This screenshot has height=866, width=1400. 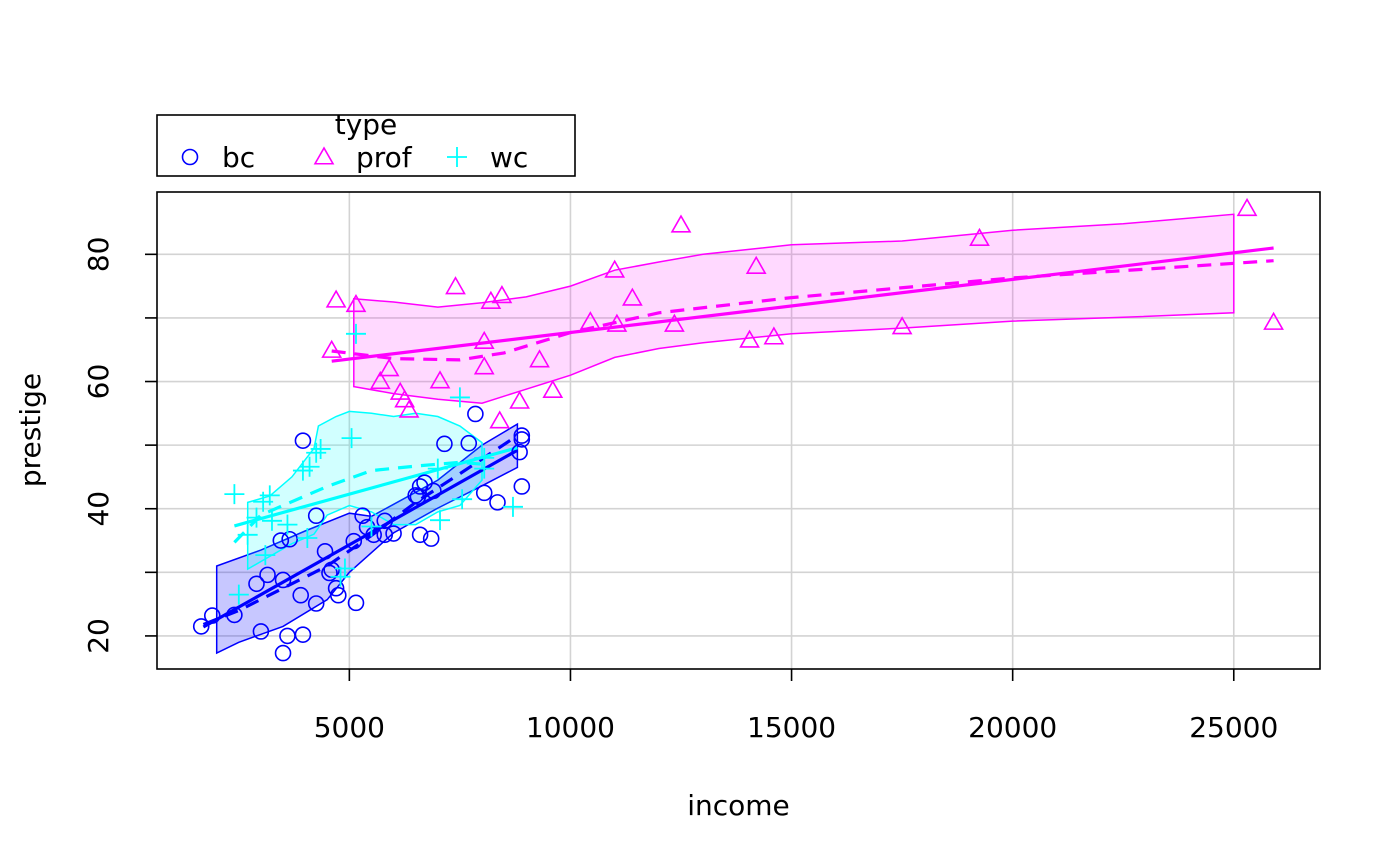 What do you see at coordinates (98, 509) in the screenshot?
I see `y-tick-label: 40` at bounding box center [98, 509].